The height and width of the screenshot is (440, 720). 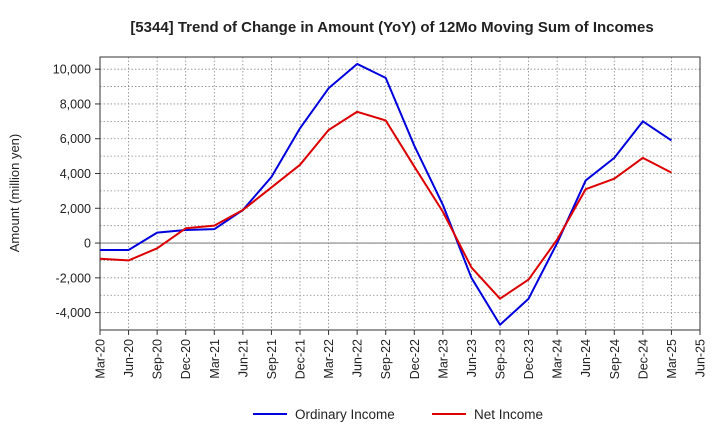 I want to click on x-tick-label: Sep-21, so click(x=272, y=359).